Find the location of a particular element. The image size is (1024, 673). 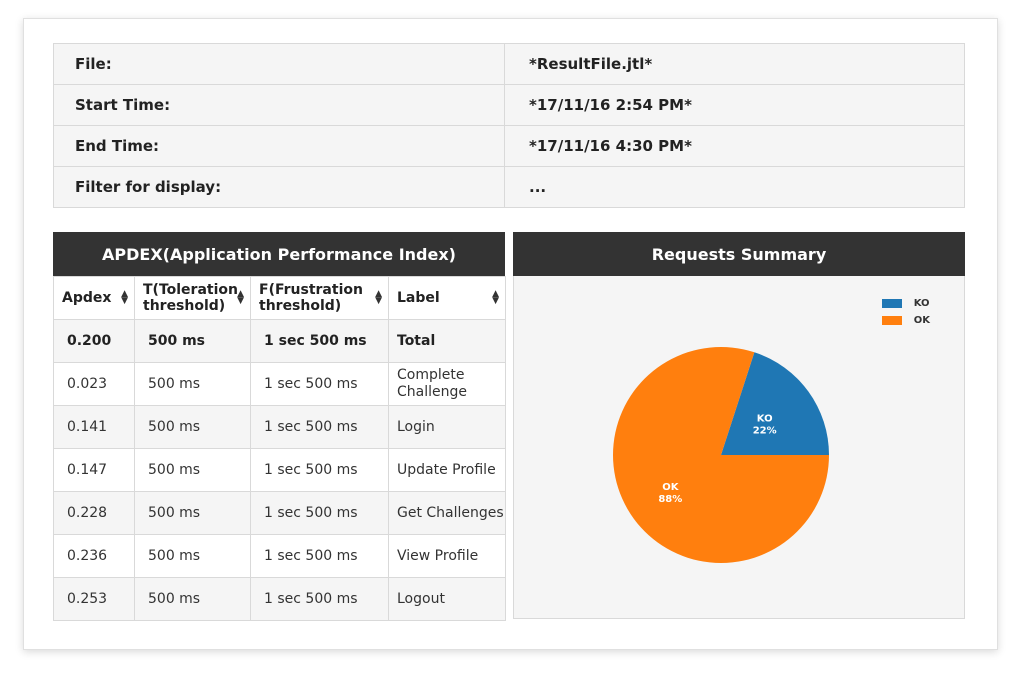

info-row: End Time: *17/11/16 4:30 PM* is located at coordinates (509, 146).